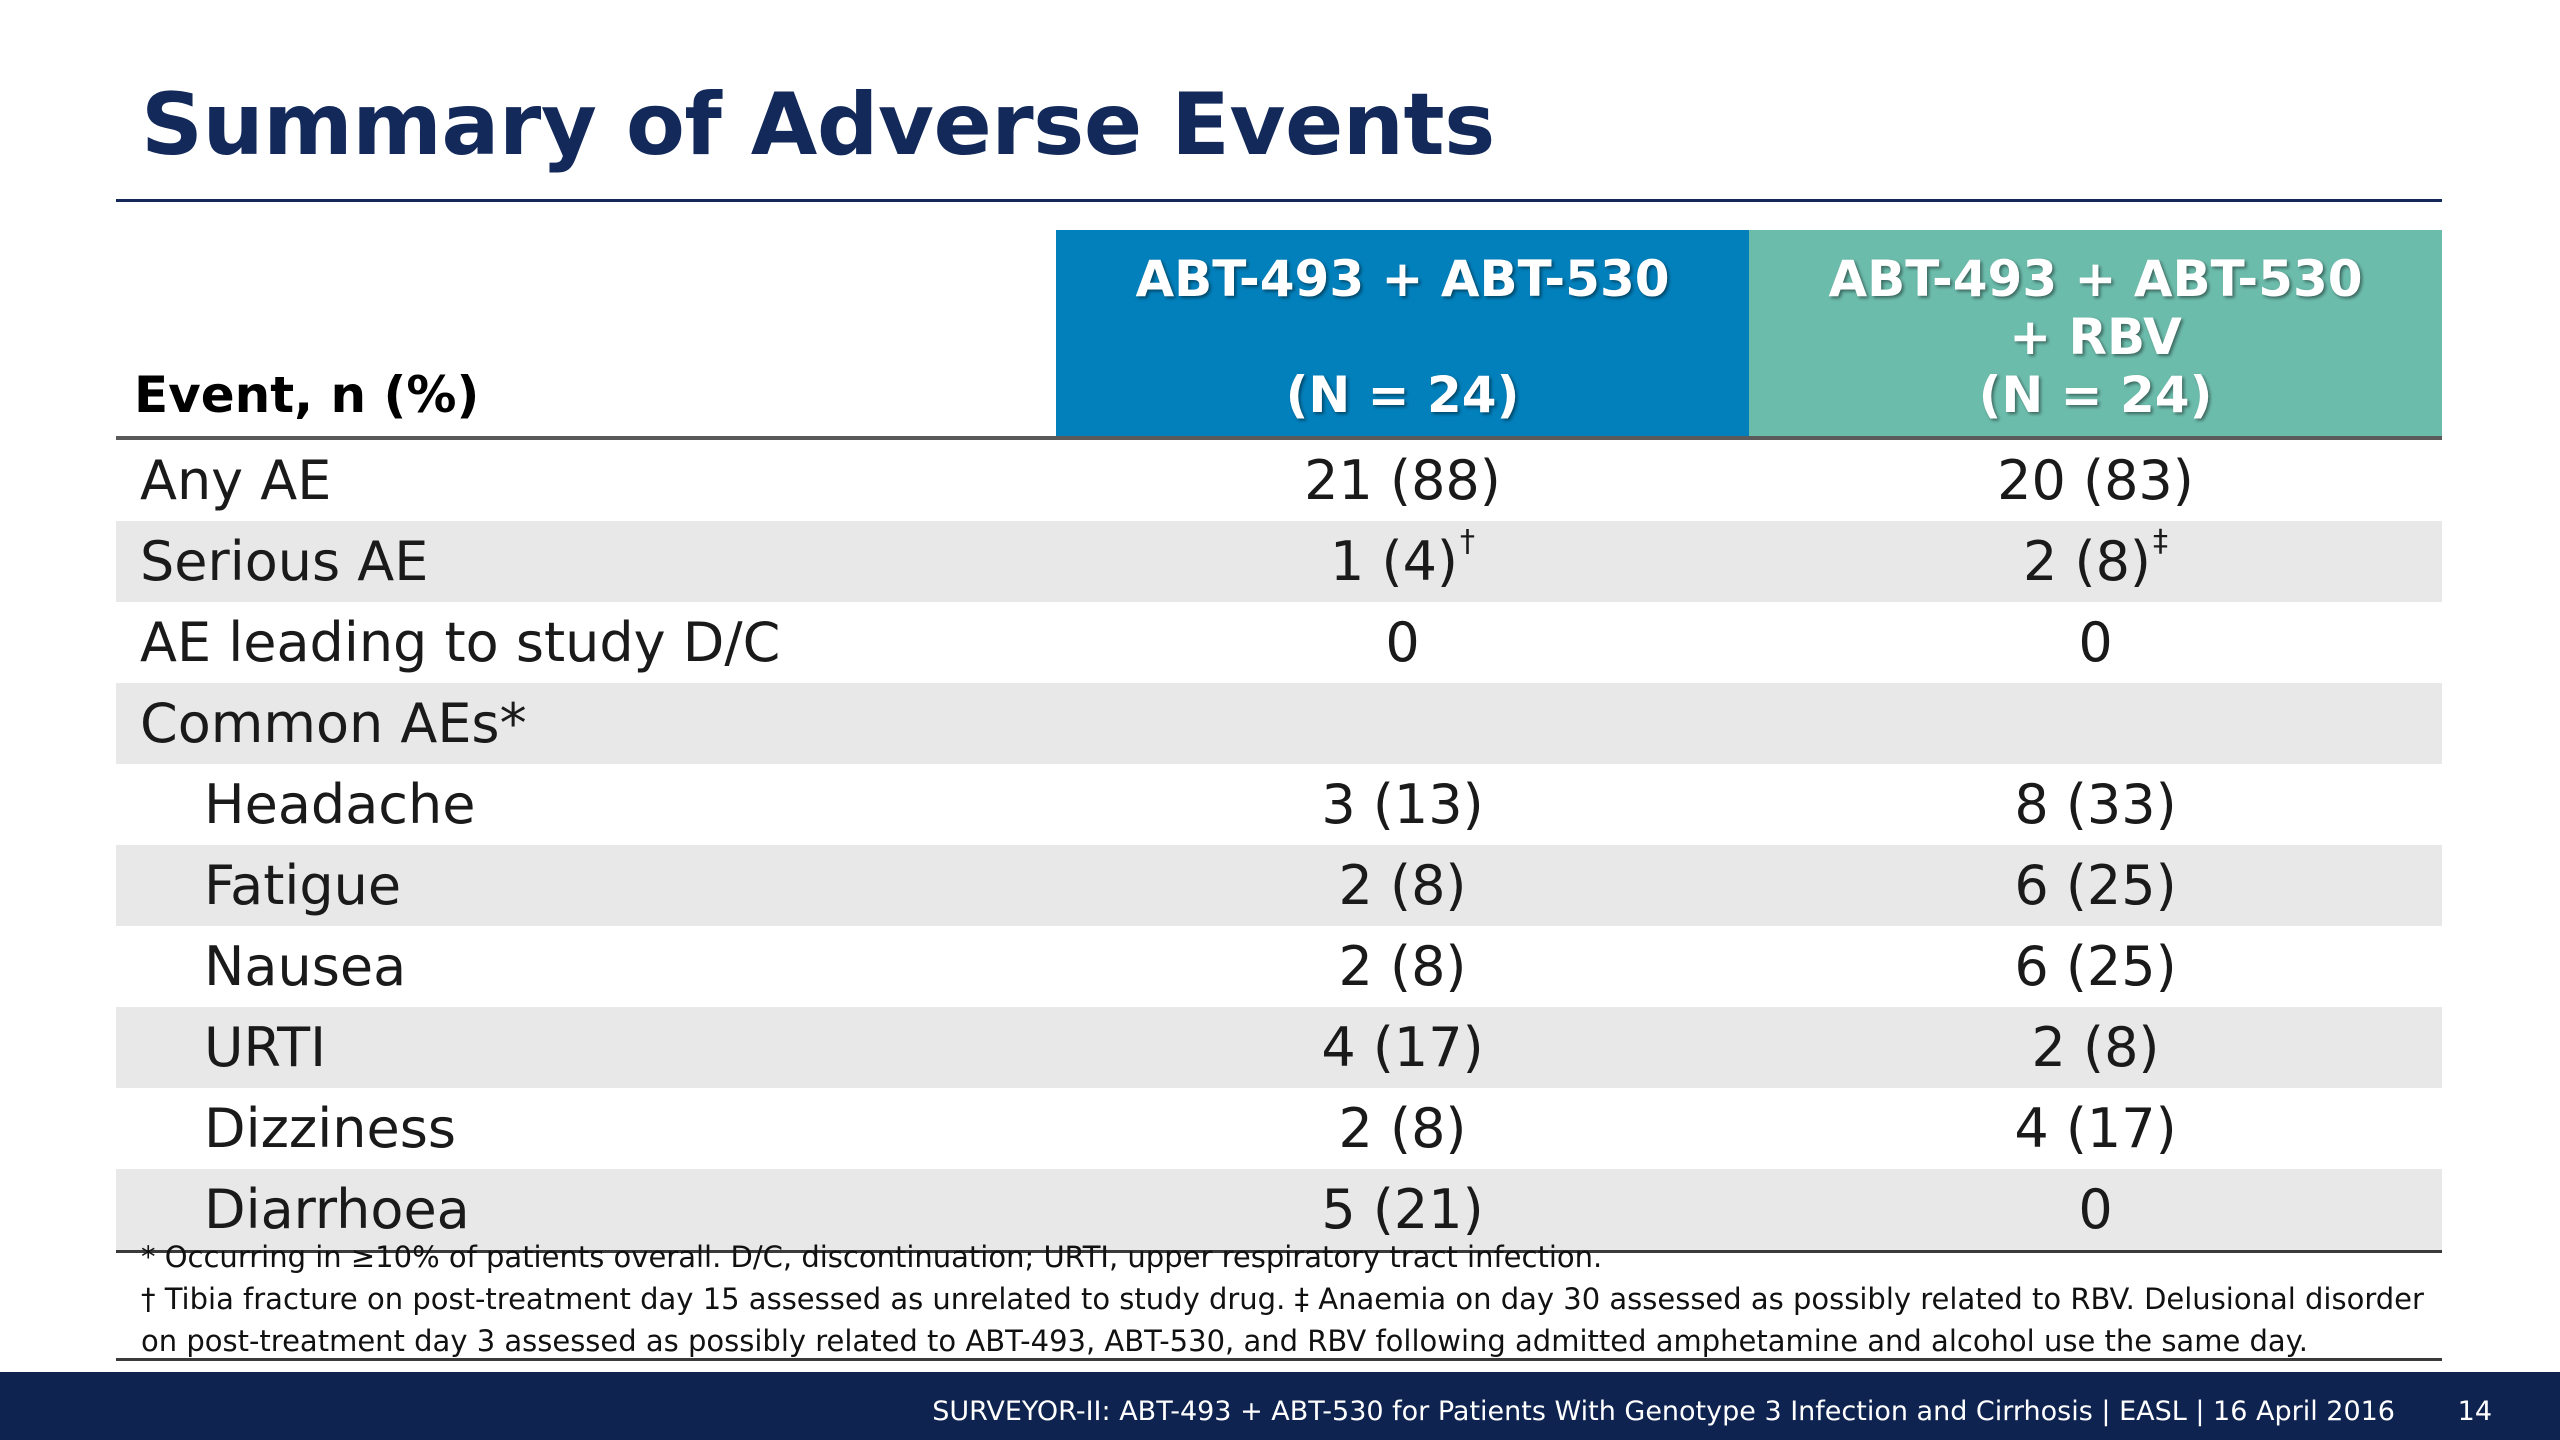 The width and height of the screenshot is (2560, 1440). I want to click on arm1-value-cell: 5 (21), so click(1402, 1211).